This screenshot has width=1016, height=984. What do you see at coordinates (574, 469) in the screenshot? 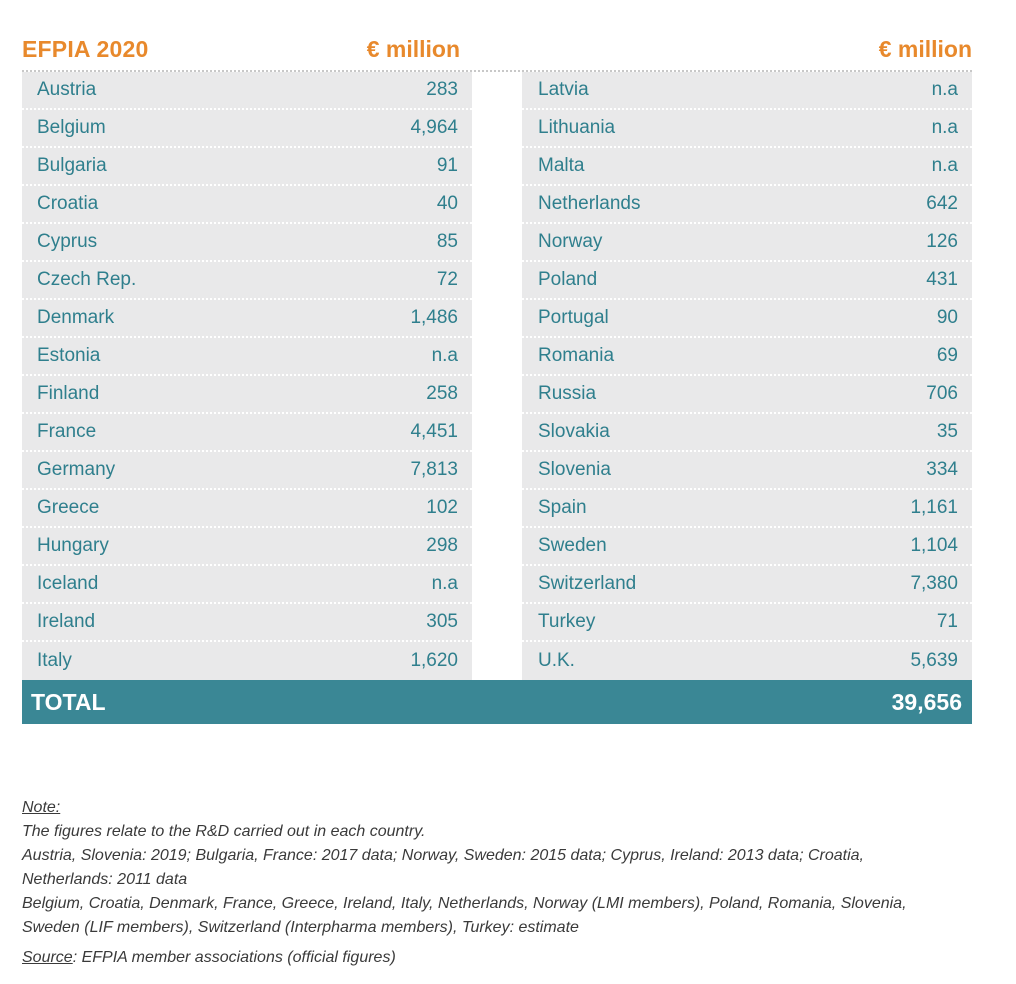
I see `country-name: Slovenia` at bounding box center [574, 469].